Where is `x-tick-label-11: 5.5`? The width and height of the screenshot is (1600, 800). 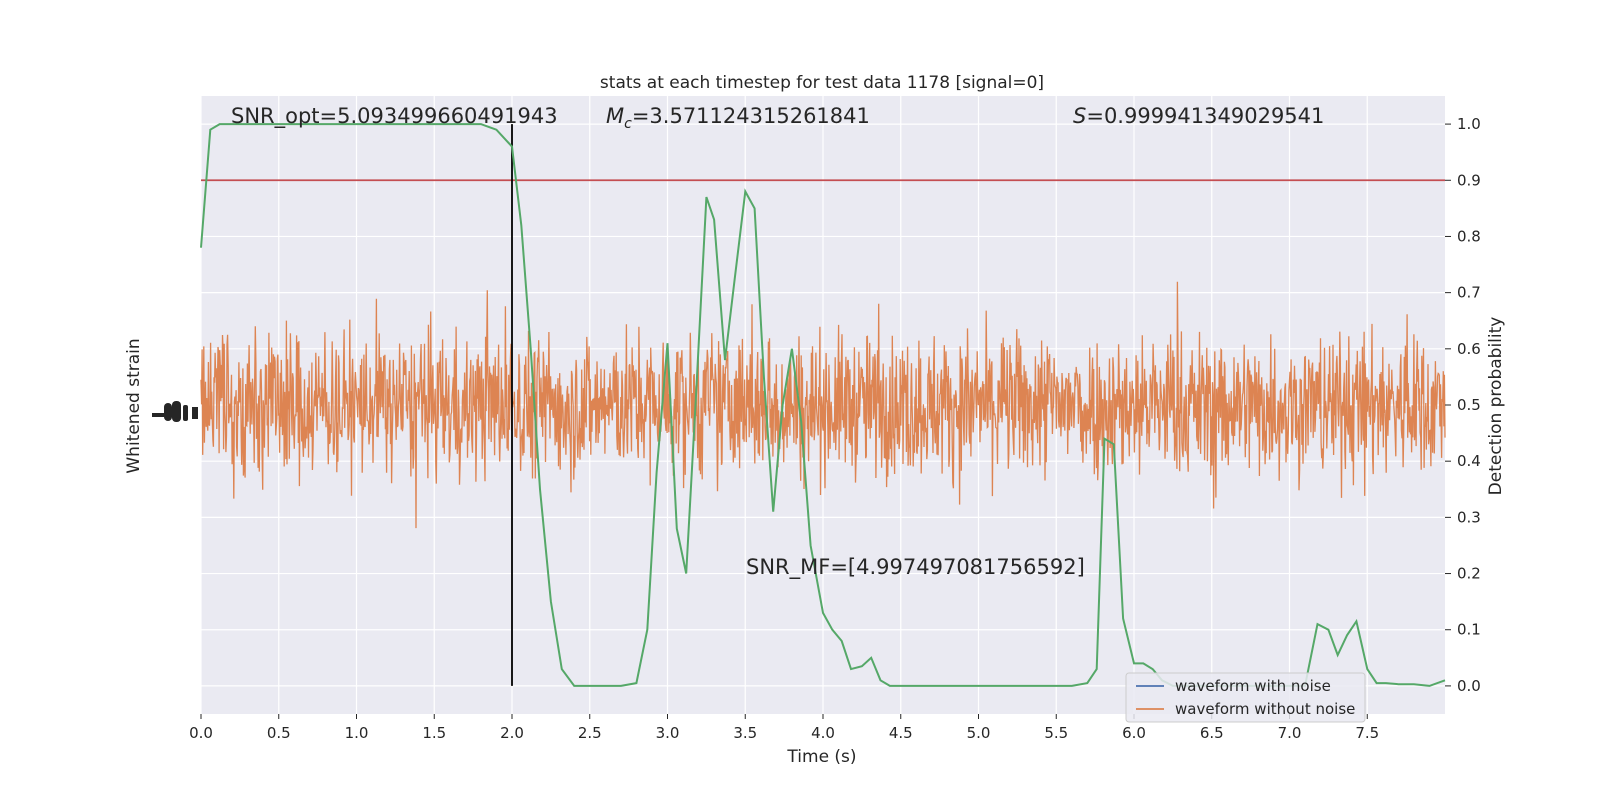 x-tick-label-11: 5.5 is located at coordinates (1056, 733).